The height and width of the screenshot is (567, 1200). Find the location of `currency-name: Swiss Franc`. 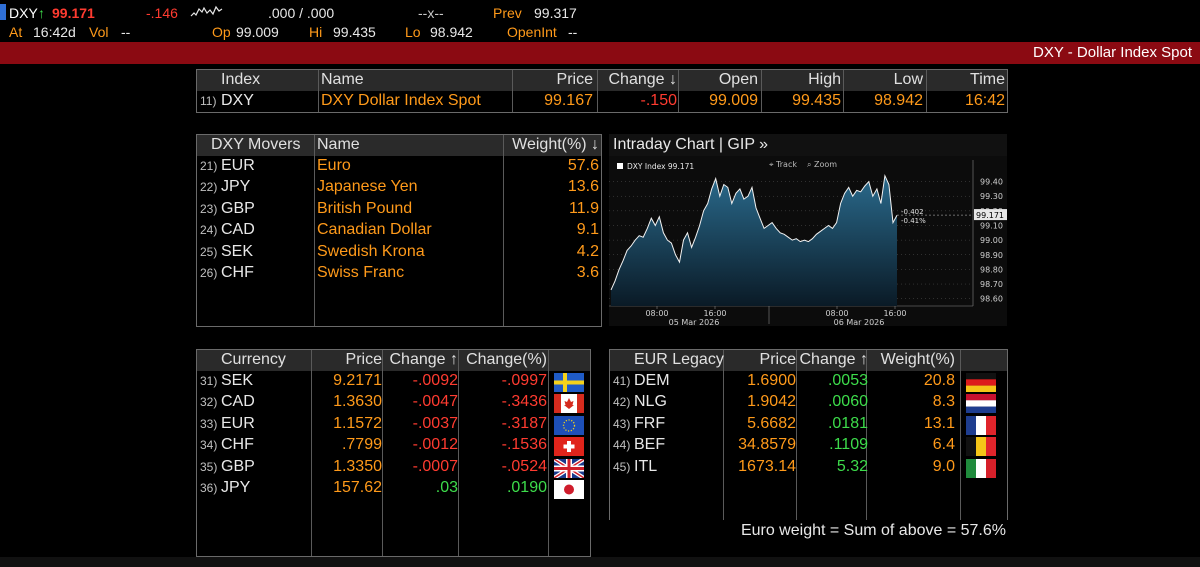

currency-name: Swiss Franc is located at coordinates (361, 272).